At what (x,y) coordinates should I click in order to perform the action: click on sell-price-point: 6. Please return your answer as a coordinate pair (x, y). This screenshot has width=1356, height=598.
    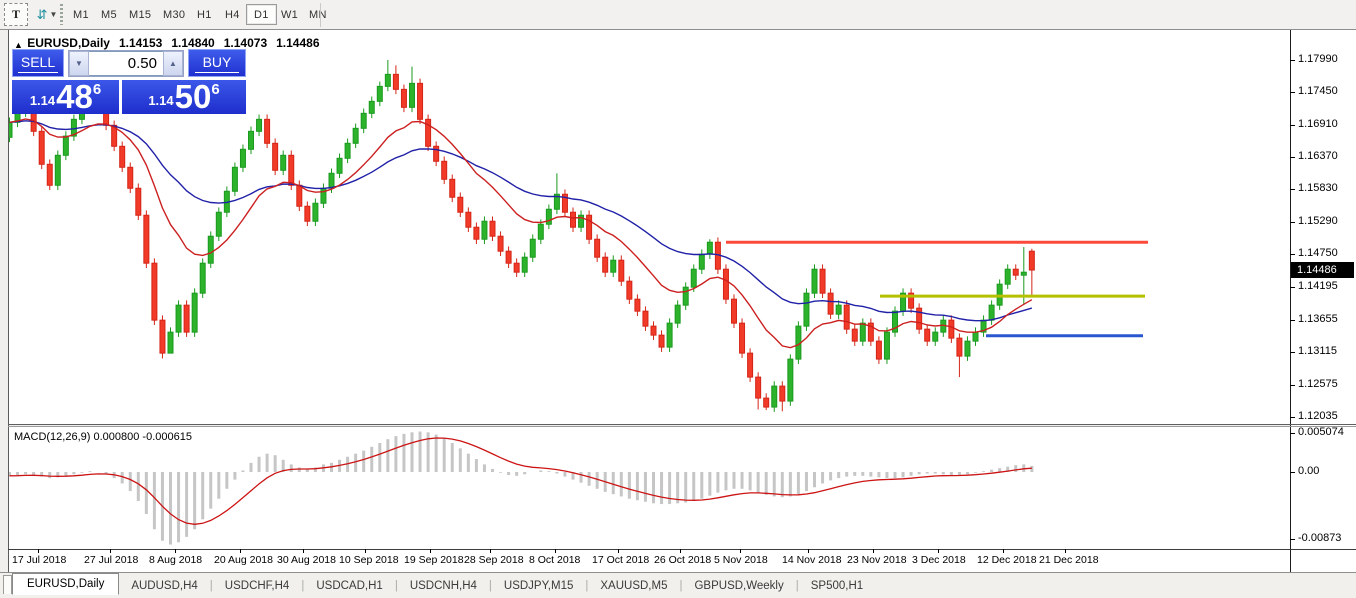
    Looking at the image, I should click on (97, 89).